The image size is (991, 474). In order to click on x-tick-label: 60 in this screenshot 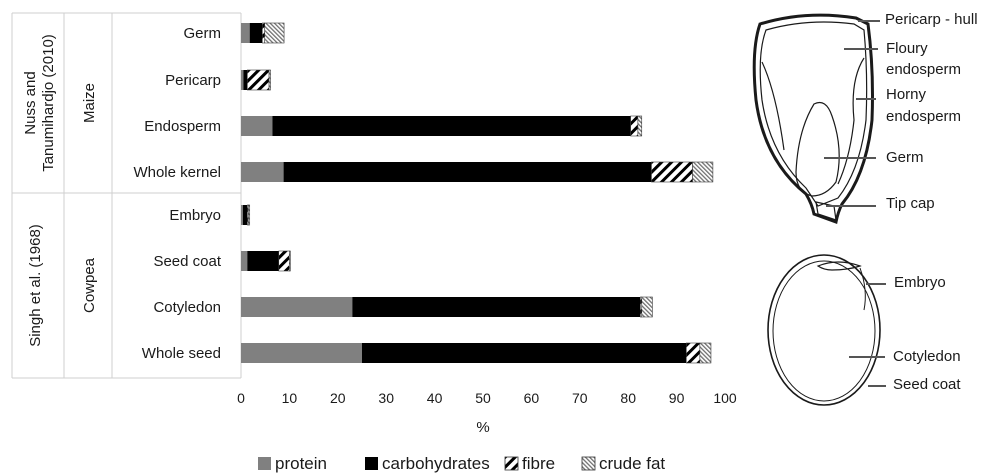, I will do `click(532, 398)`.